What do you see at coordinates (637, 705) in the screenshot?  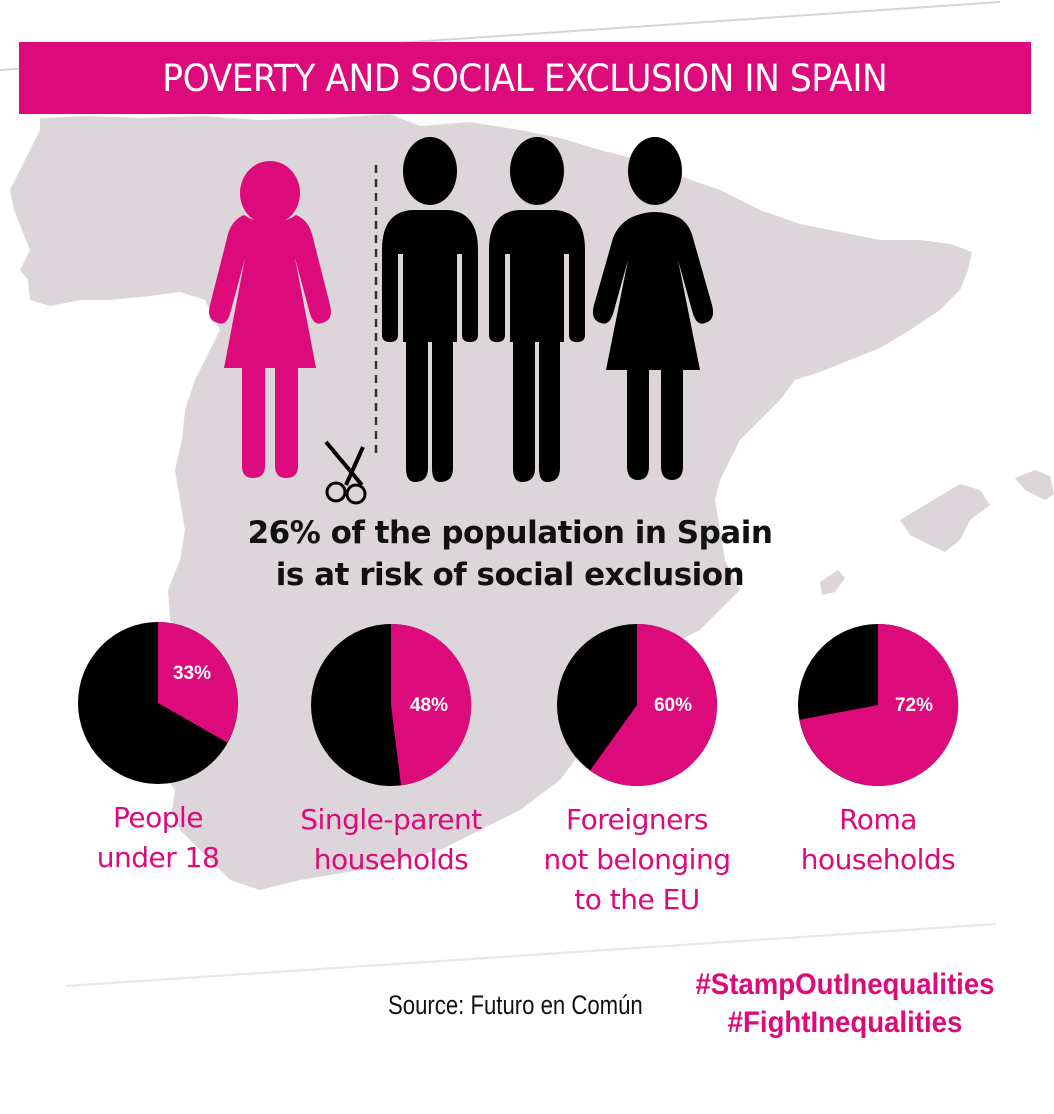 I see `pie-60-icon: 60%` at bounding box center [637, 705].